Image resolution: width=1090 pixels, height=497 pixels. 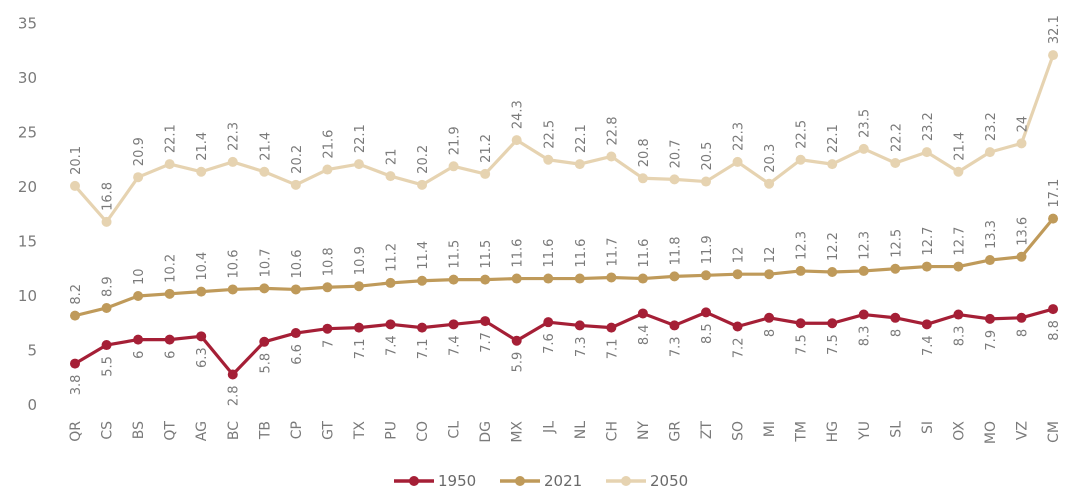 I want to click on x-tick-label: OX, so click(x=959, y=431).